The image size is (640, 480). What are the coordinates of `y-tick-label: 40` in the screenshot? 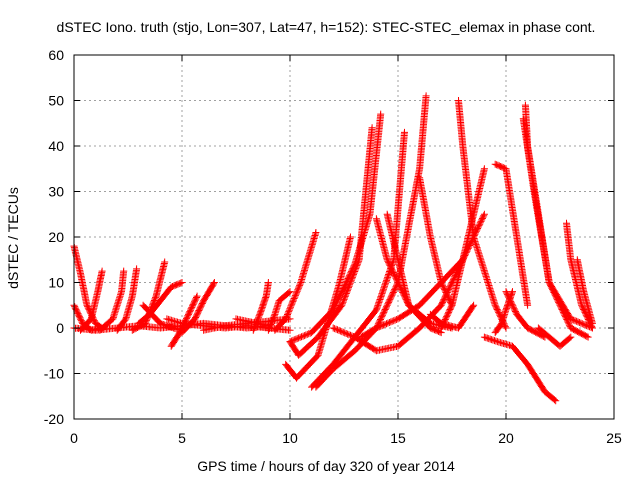 It's located at (56, 146).